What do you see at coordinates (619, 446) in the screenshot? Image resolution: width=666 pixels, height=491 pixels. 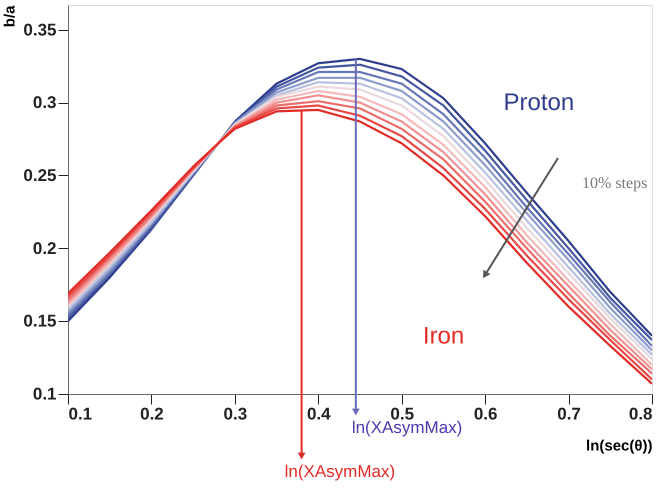 I see `x-axis-title: ln(sec(θ))` at bounding box center [619, 446].